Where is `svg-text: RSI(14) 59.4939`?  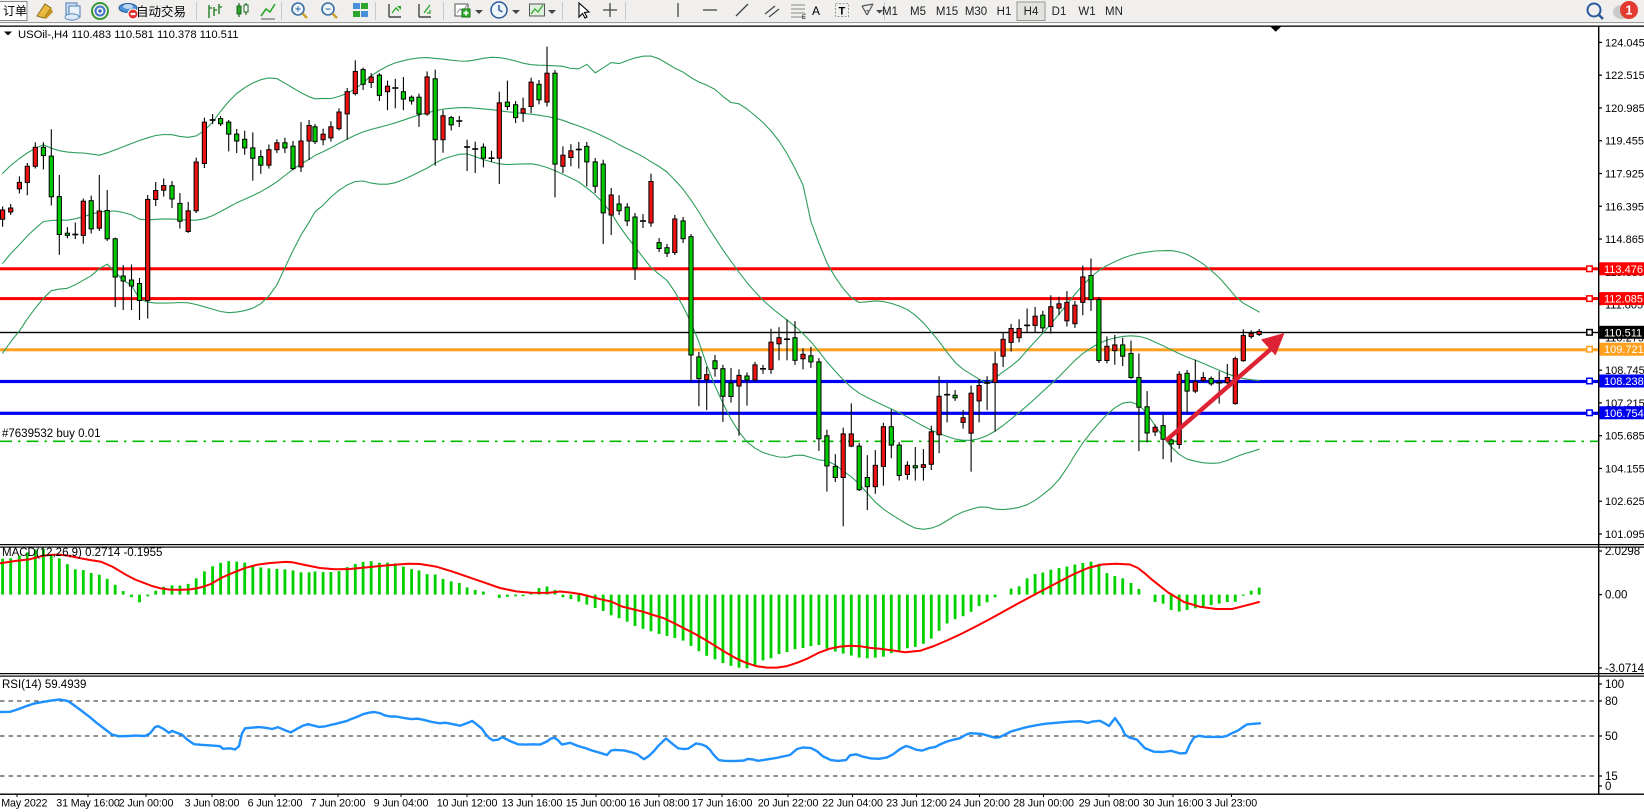 svg-text: RSI(14) 59.4939 is located at coordinates (44, 685).